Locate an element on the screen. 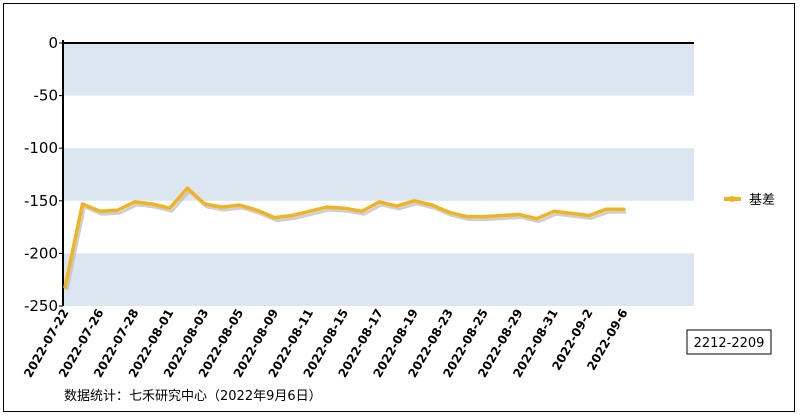 The height and width of the screenshot is (417, 800). legend-marker is located at coordinates (732, 199).